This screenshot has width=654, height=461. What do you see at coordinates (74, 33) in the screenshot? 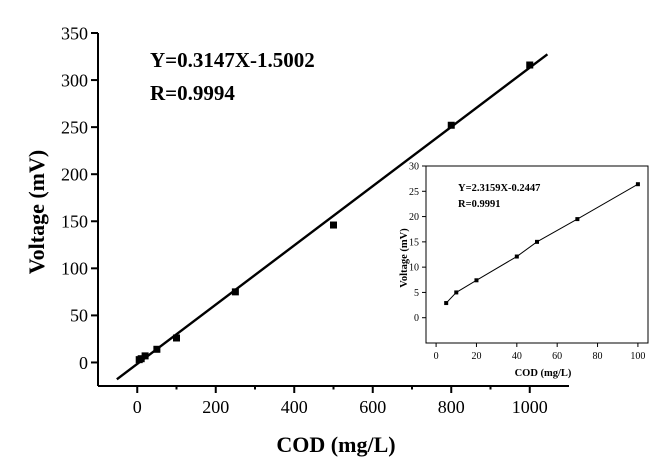
I see `main-y-tick-label: 350` at bounding box center [74, 33].